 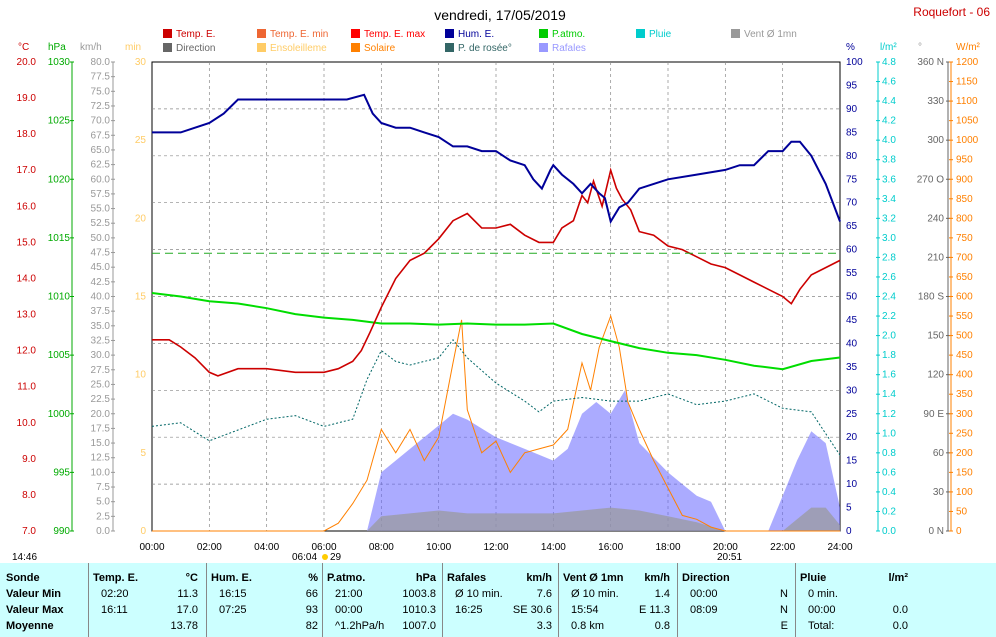 I want to click on wind-area, so click(x=496, y=519).